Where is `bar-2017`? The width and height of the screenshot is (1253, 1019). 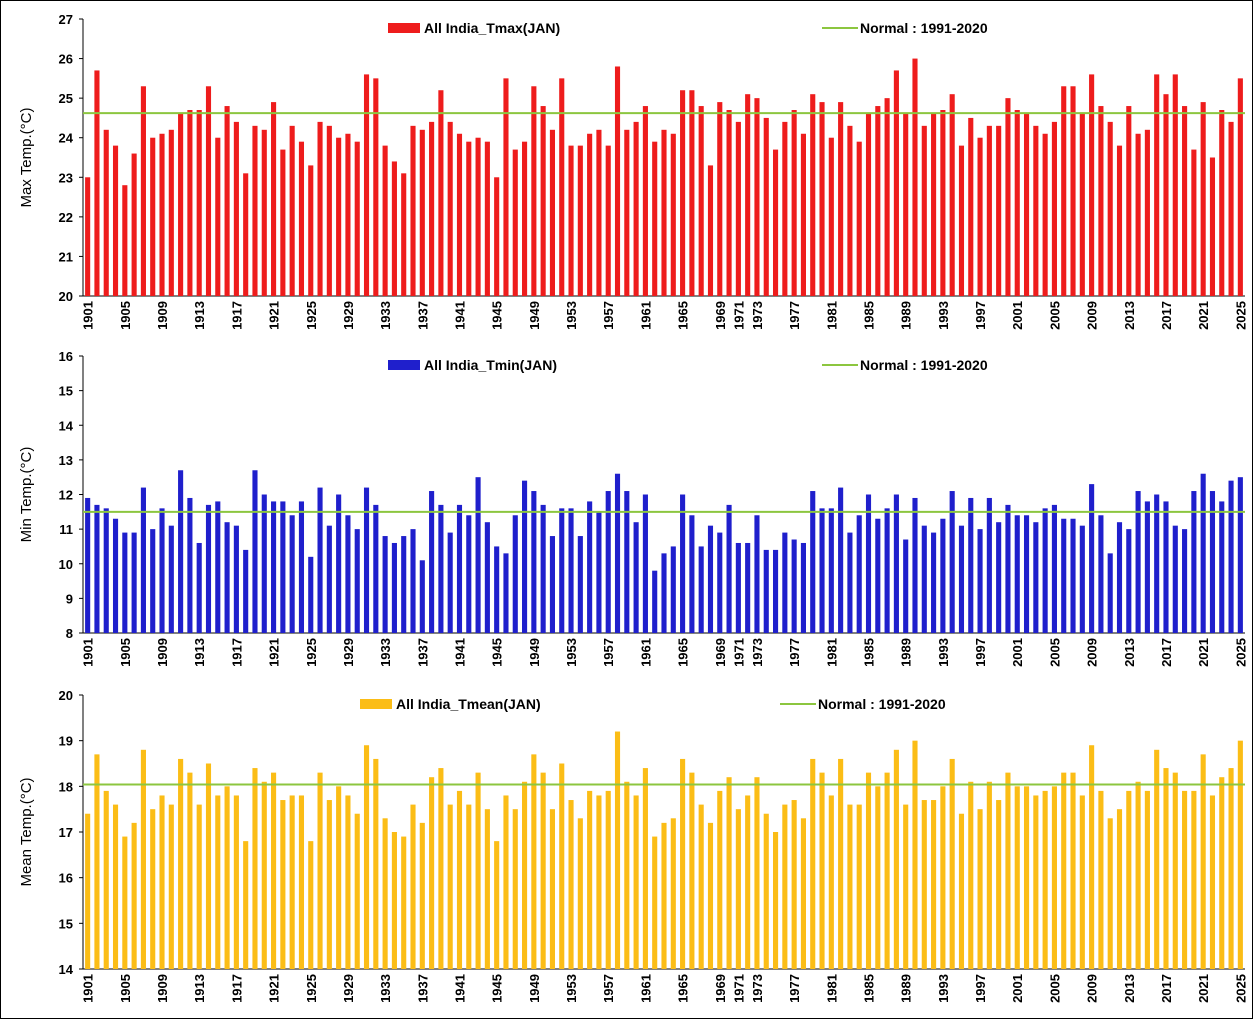 bar-2017 is located at coordinates (1166, 567).